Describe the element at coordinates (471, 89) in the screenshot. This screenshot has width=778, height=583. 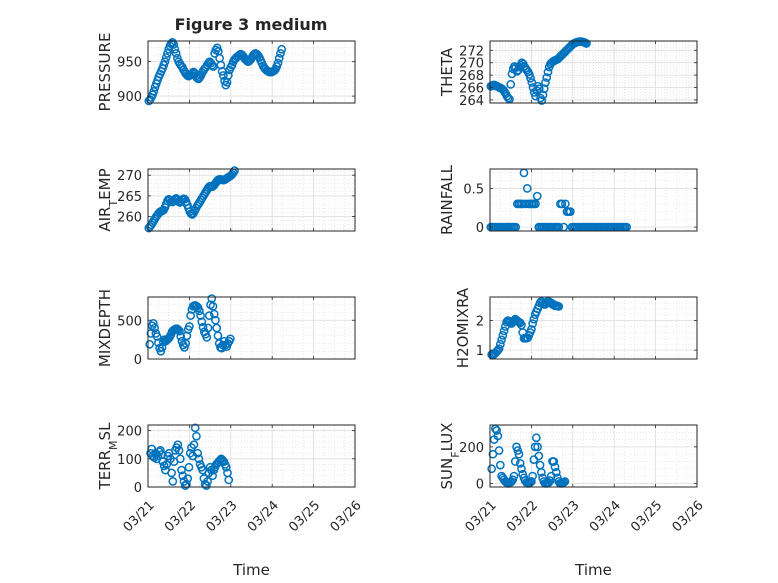
I see `y-tick-label: 266` at that location.